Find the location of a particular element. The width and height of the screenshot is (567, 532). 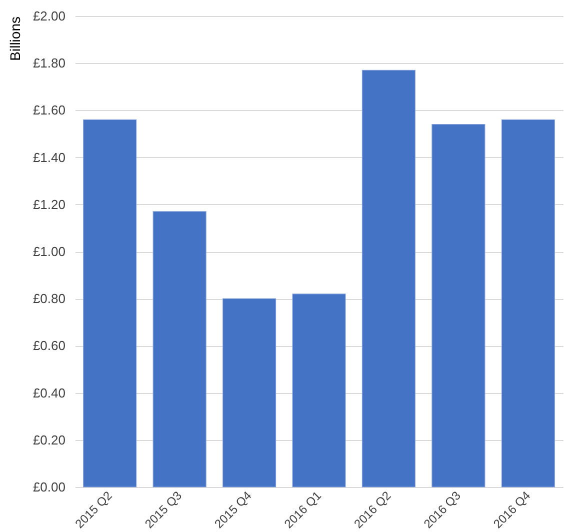

y-tick-label: £1.00 is located at coordinates (49, 251).